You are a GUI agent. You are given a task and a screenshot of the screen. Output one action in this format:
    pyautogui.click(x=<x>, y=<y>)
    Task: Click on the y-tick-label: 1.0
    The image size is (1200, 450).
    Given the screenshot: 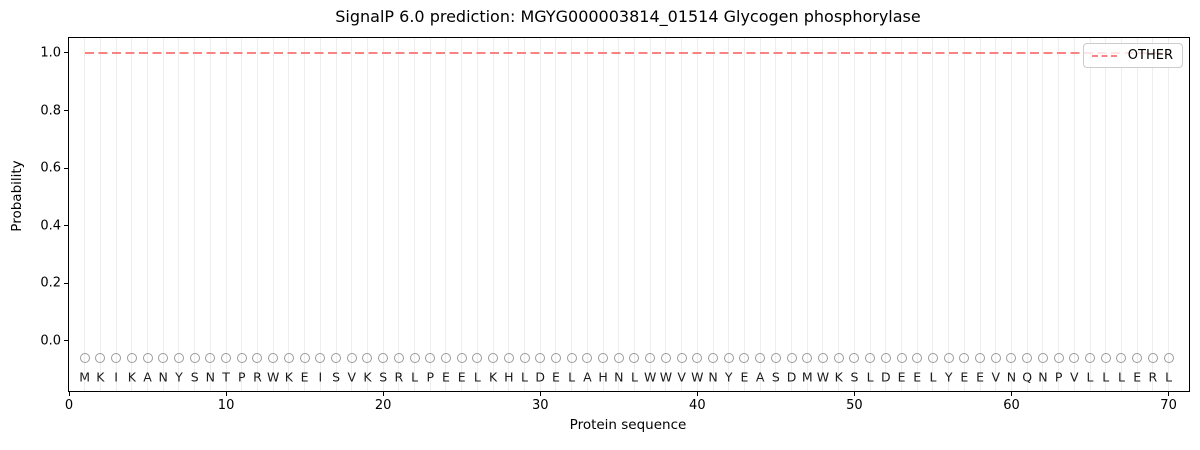 What is the action you would take?
    pyautogui.click(x=50, y=53)
    